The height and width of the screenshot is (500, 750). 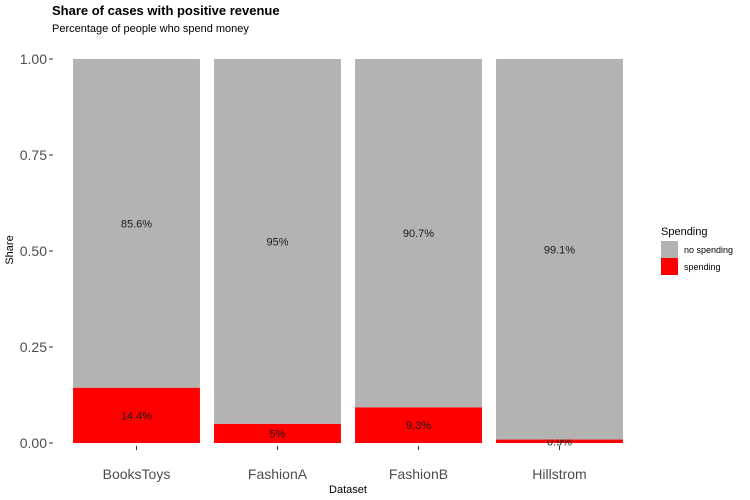 I want to click on legend-item-label: no spending, so click(x=708, y=250).